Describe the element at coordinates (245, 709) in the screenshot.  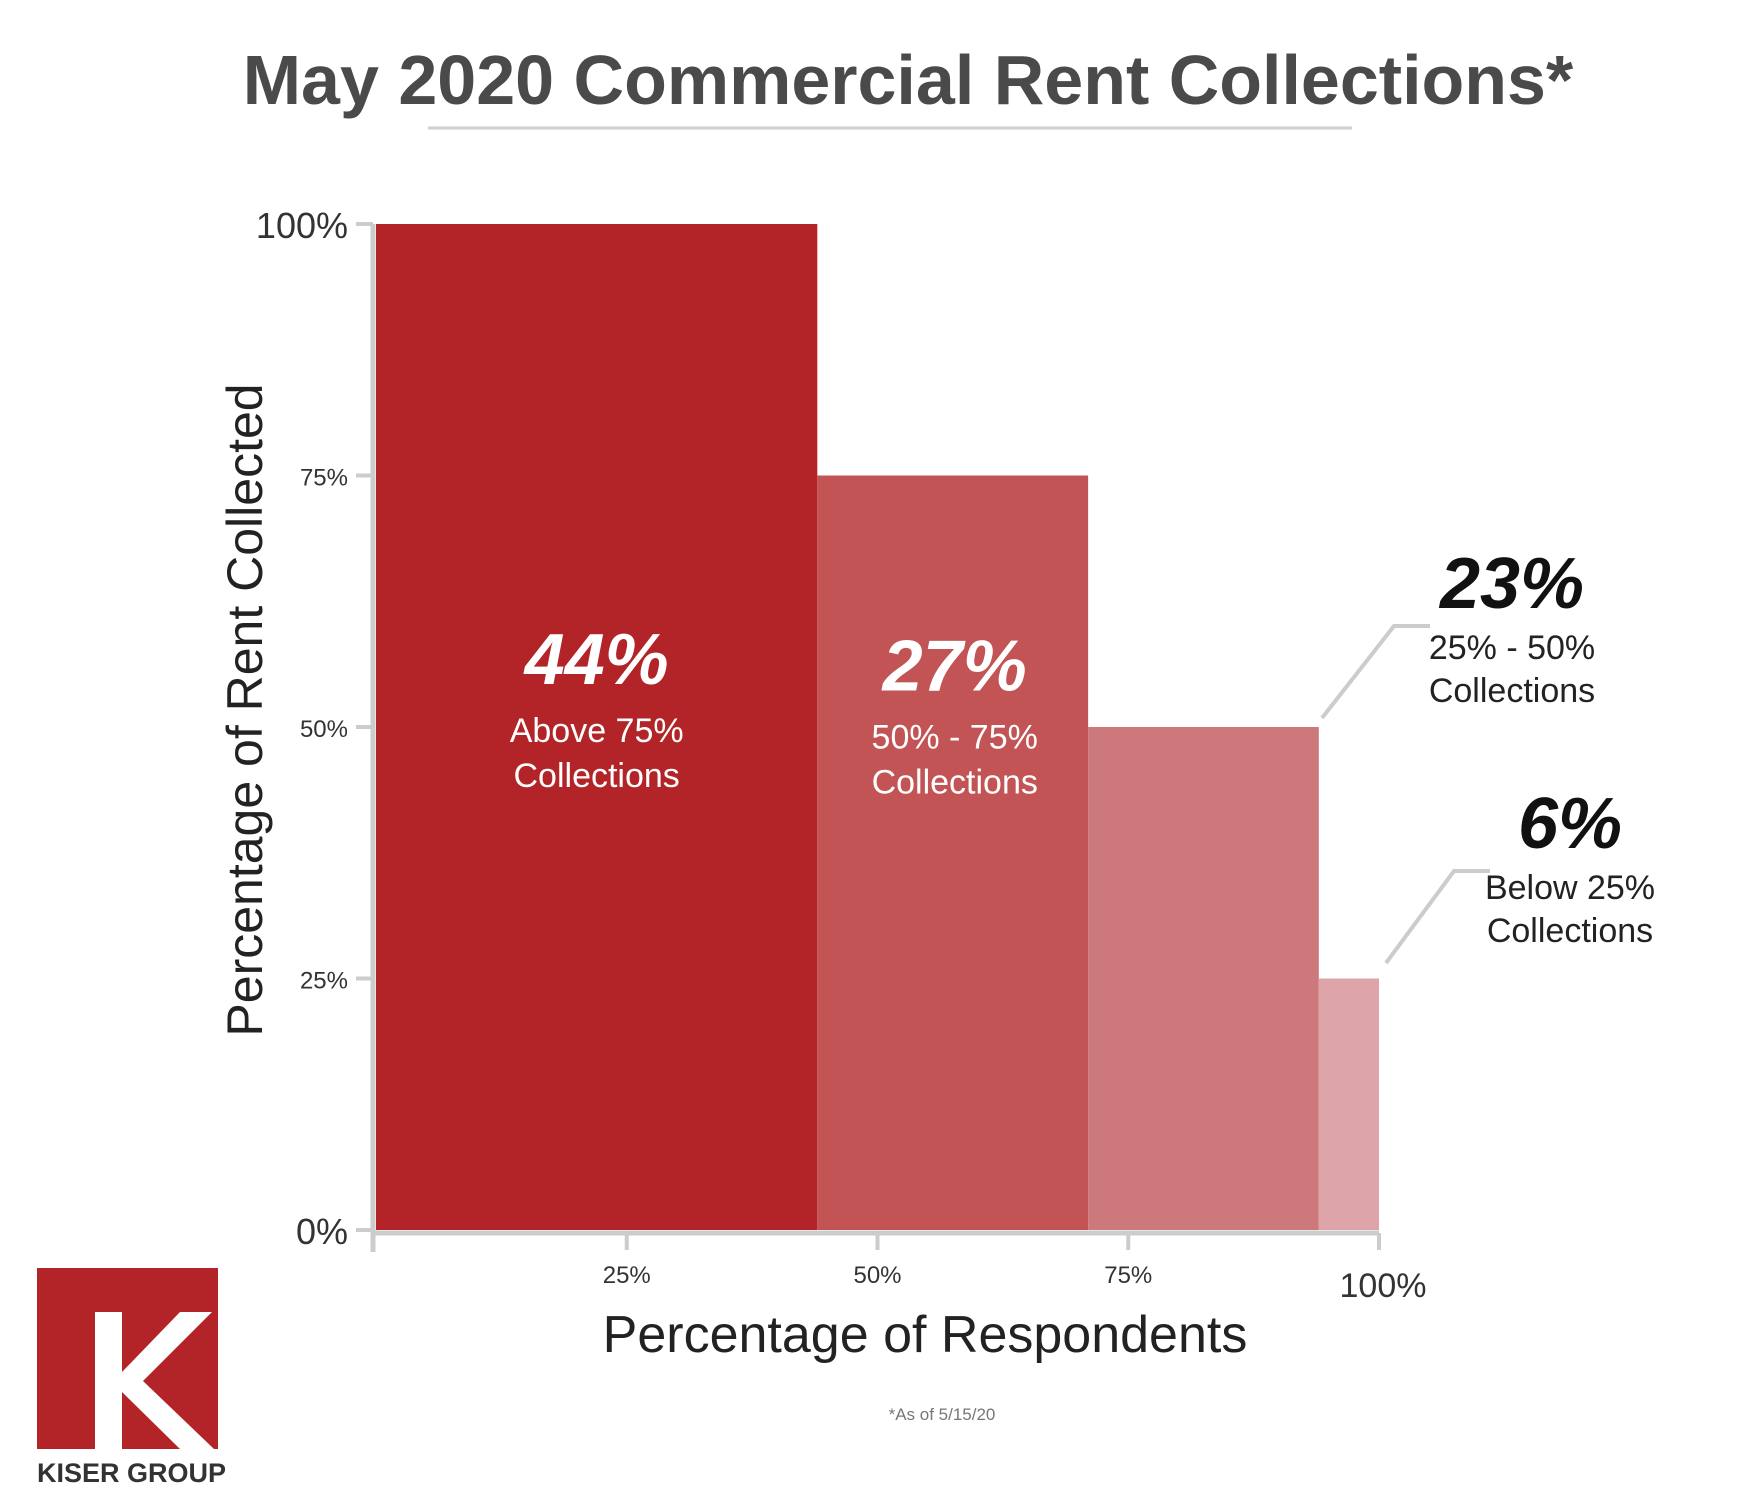
I see `y-axis-title: Percentage of Rent Collected` at that location.